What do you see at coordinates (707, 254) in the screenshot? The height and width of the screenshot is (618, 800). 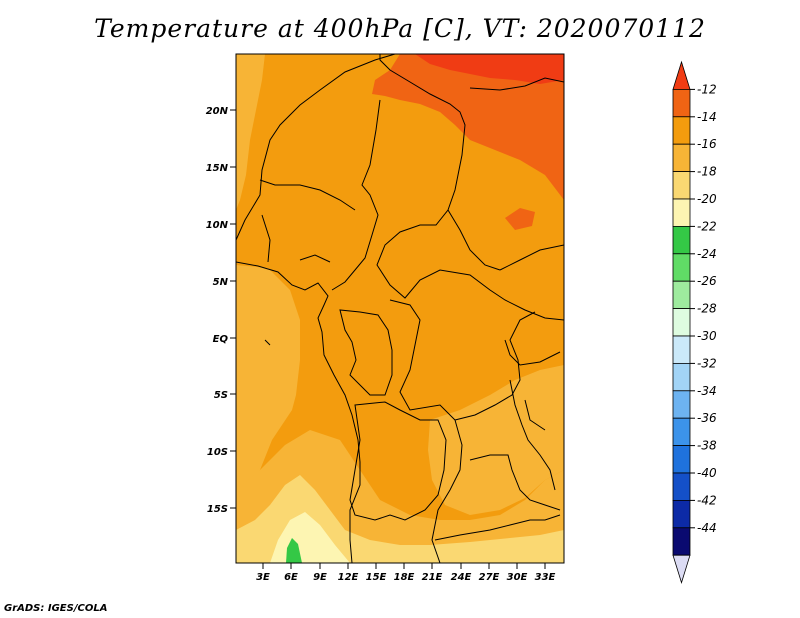 I see `legend-label: -24` at bounding box center [707, 254].